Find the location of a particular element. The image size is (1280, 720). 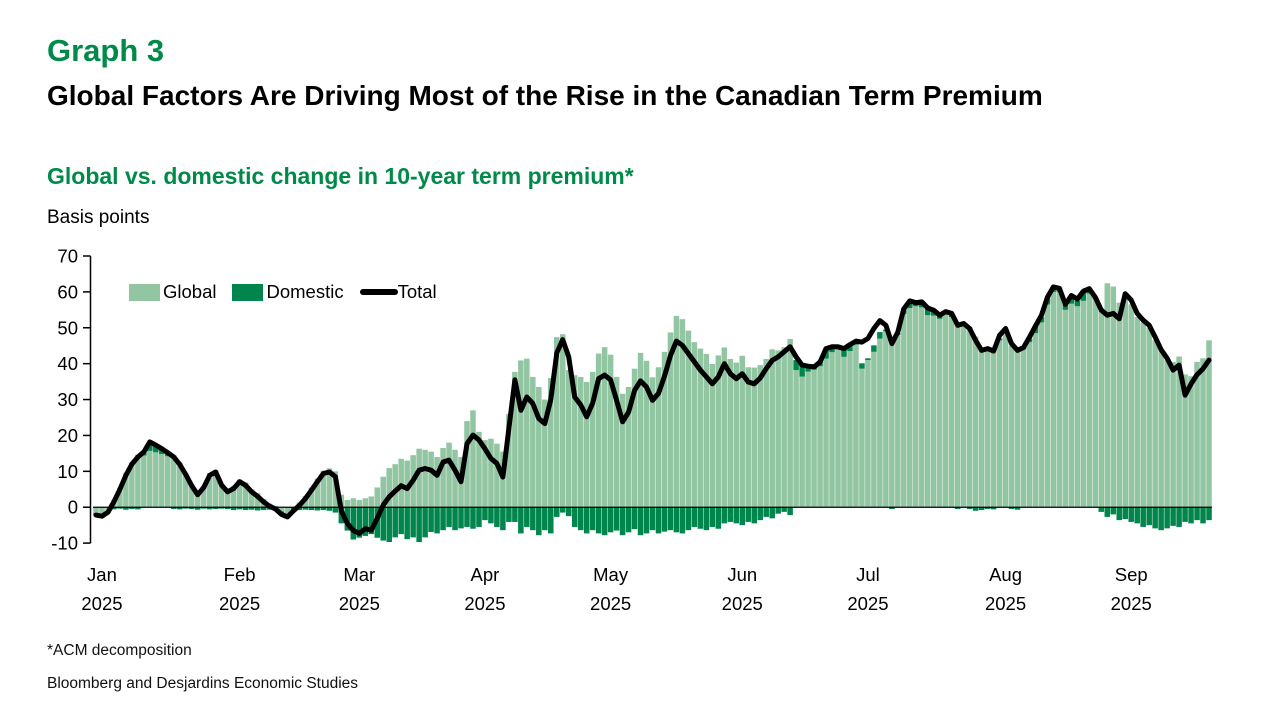

footnote-acm: *ACM decomposition is located at coordinates (119, 650).